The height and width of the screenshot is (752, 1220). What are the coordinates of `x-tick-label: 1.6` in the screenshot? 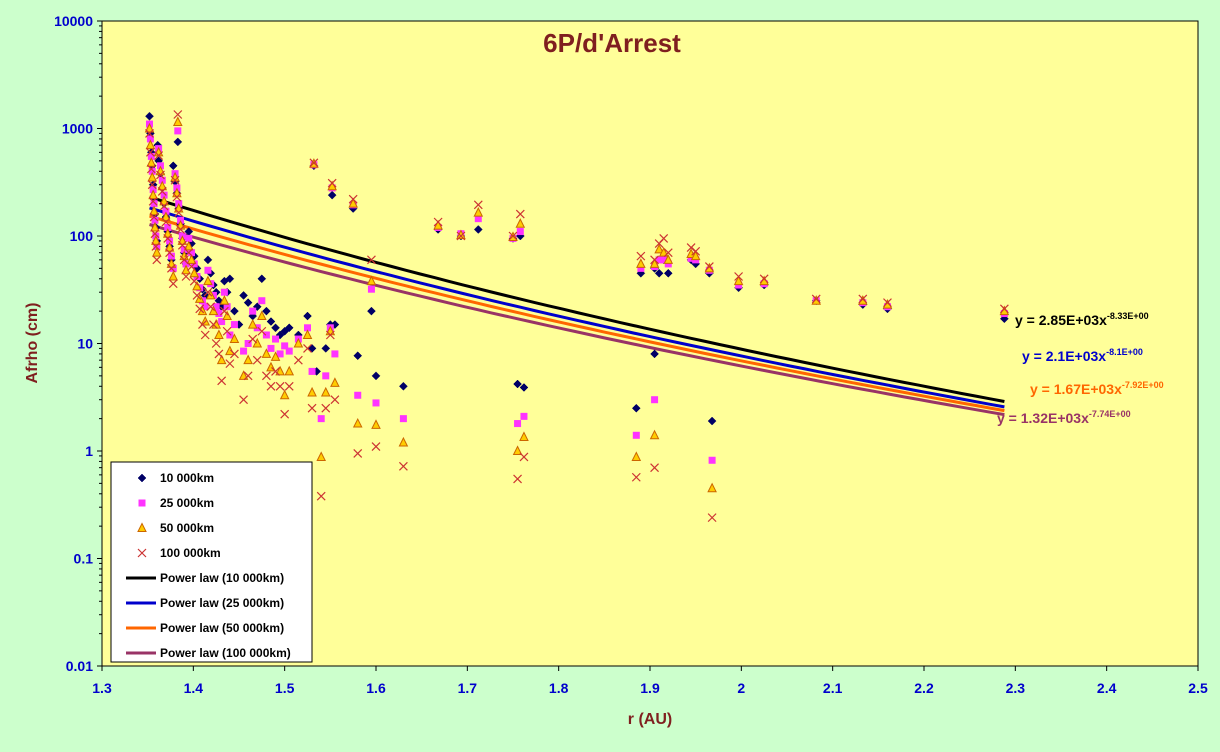 It's located at (376, 688).